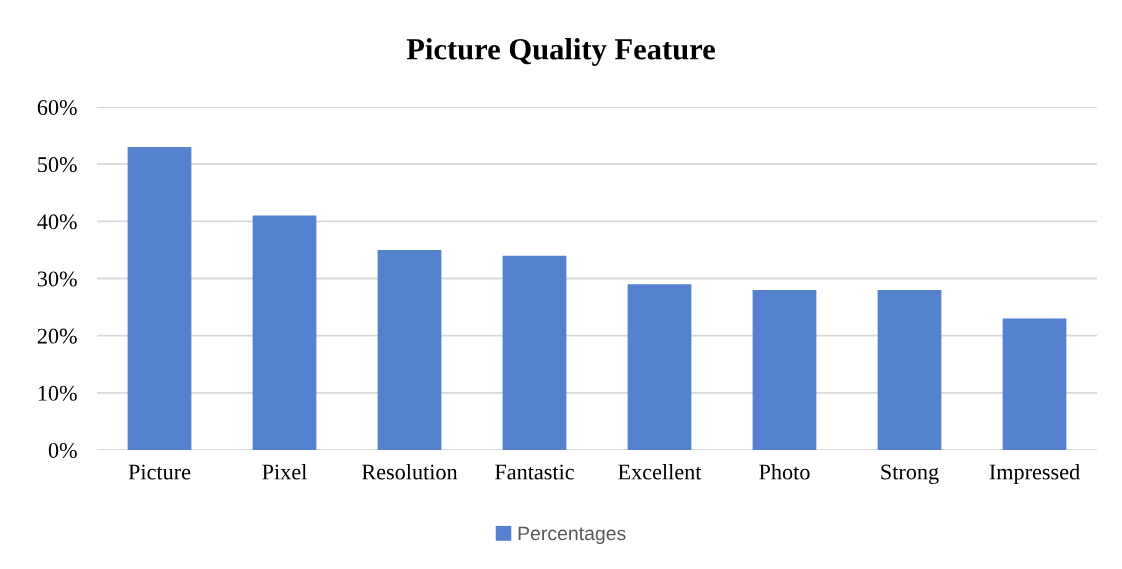 The image size is (1122, 569). Describe the element at coordinates (409, 471) in the screenshot. I see `x-tick-label: Resolution` at that location.